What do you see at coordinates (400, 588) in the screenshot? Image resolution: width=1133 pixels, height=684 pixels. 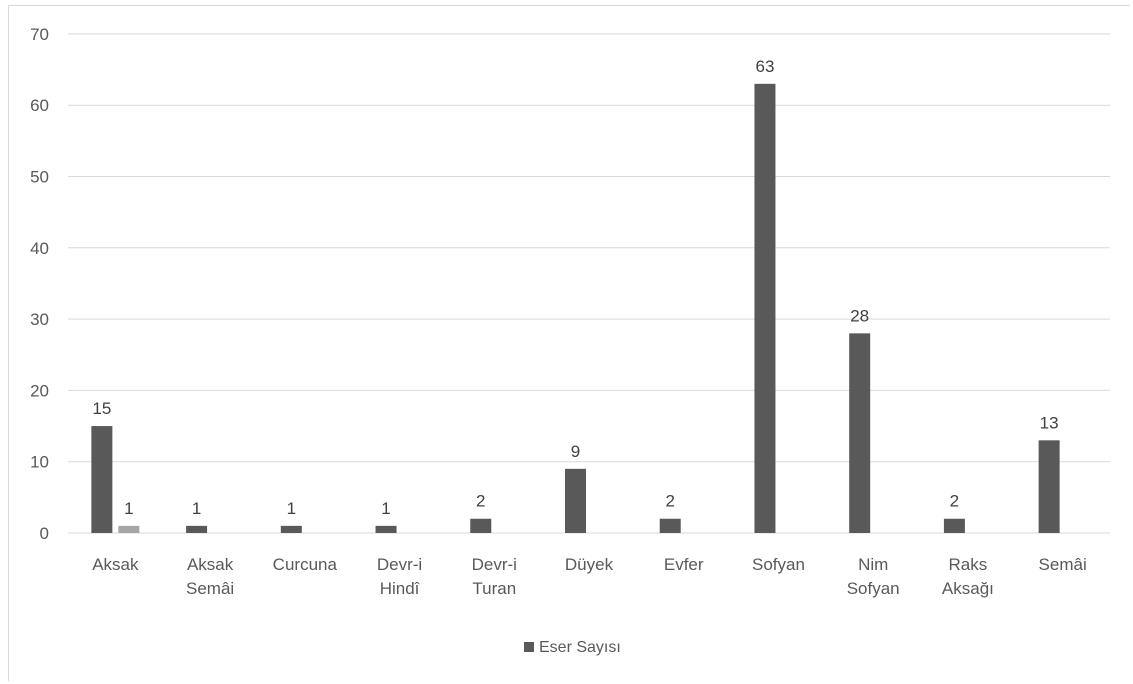 I see `x-tick-label: Hindî` at bounding box center [400, 588].